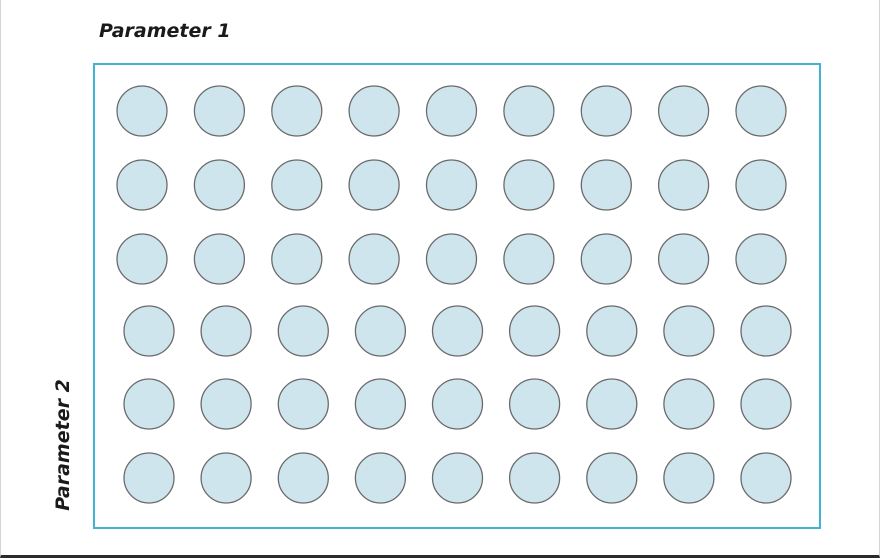 The image size is (880, 558). I want to click on well-r4-c9, so click(766, 331).